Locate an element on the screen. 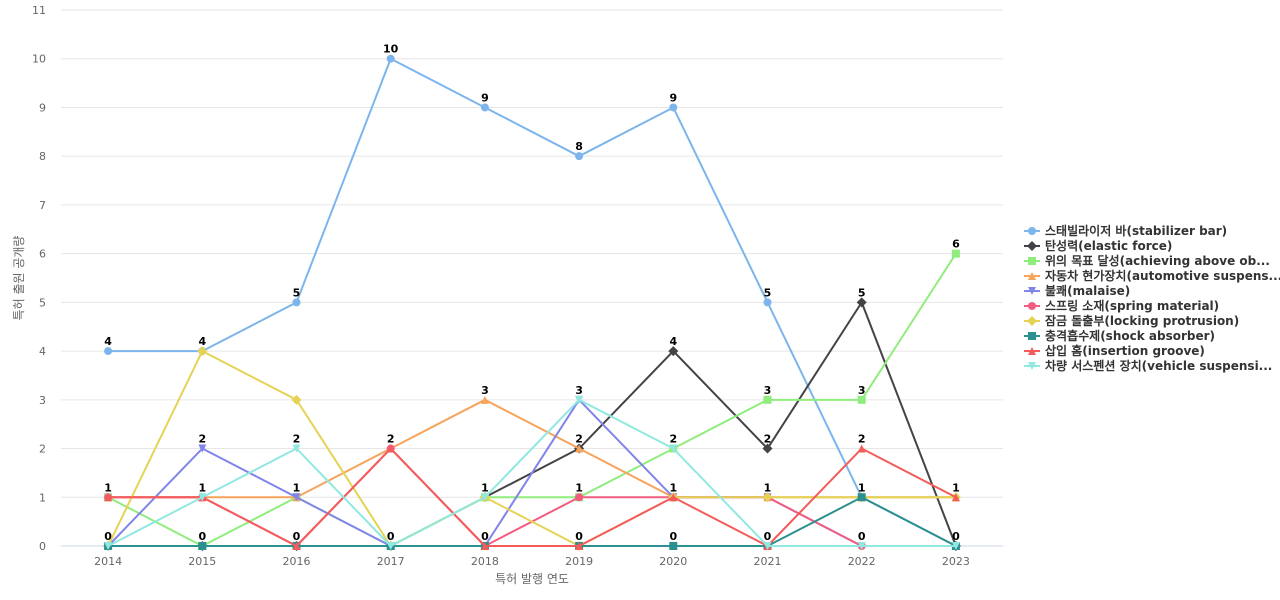 The width and height of the screenshot is (1280, 600). legend-item: 탄성력(elastic force) is located at coordinates (1098, 245).